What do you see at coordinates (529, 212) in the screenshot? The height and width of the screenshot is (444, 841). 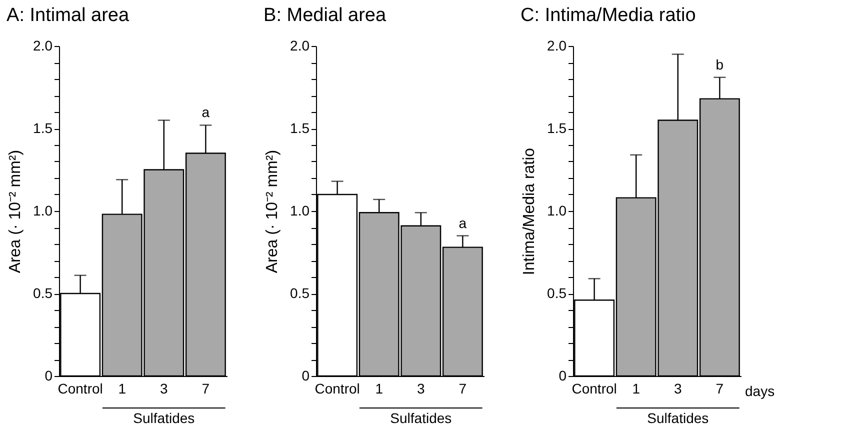 I see `y-axis-title: Intima/Media ratio` at bounding box center [529, 212].